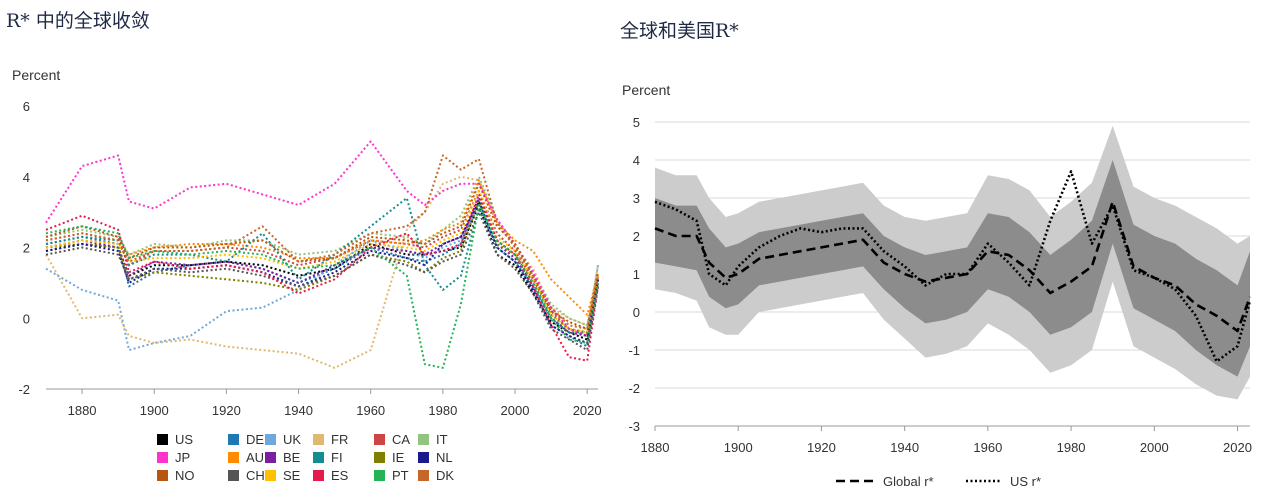  I want to click on legend-label-fi: FI, so click(337, 457).